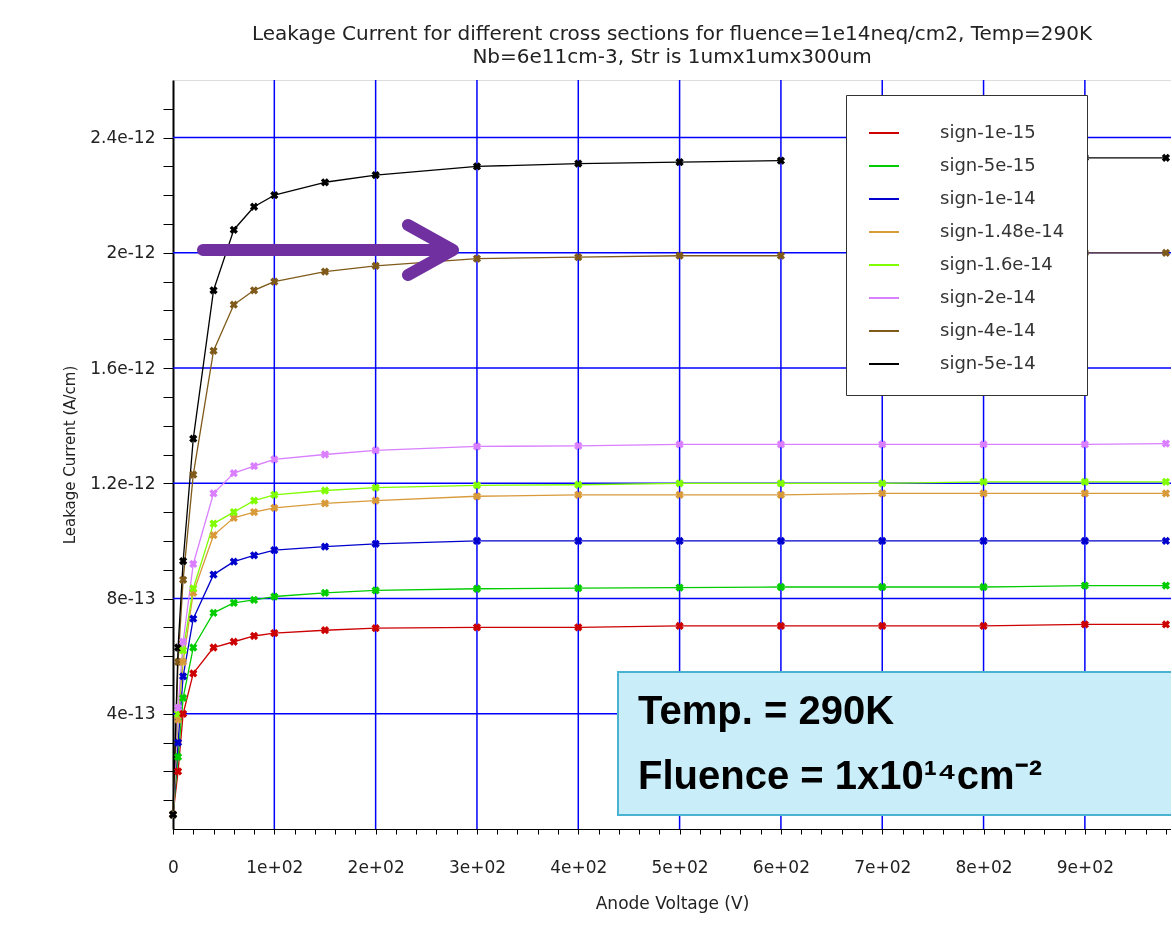 This screenshot has height=930, width=1172. Describe the element at coordinates (781, 866) in the screenshot. I see `x-tick-label: 6e+02` at that location.